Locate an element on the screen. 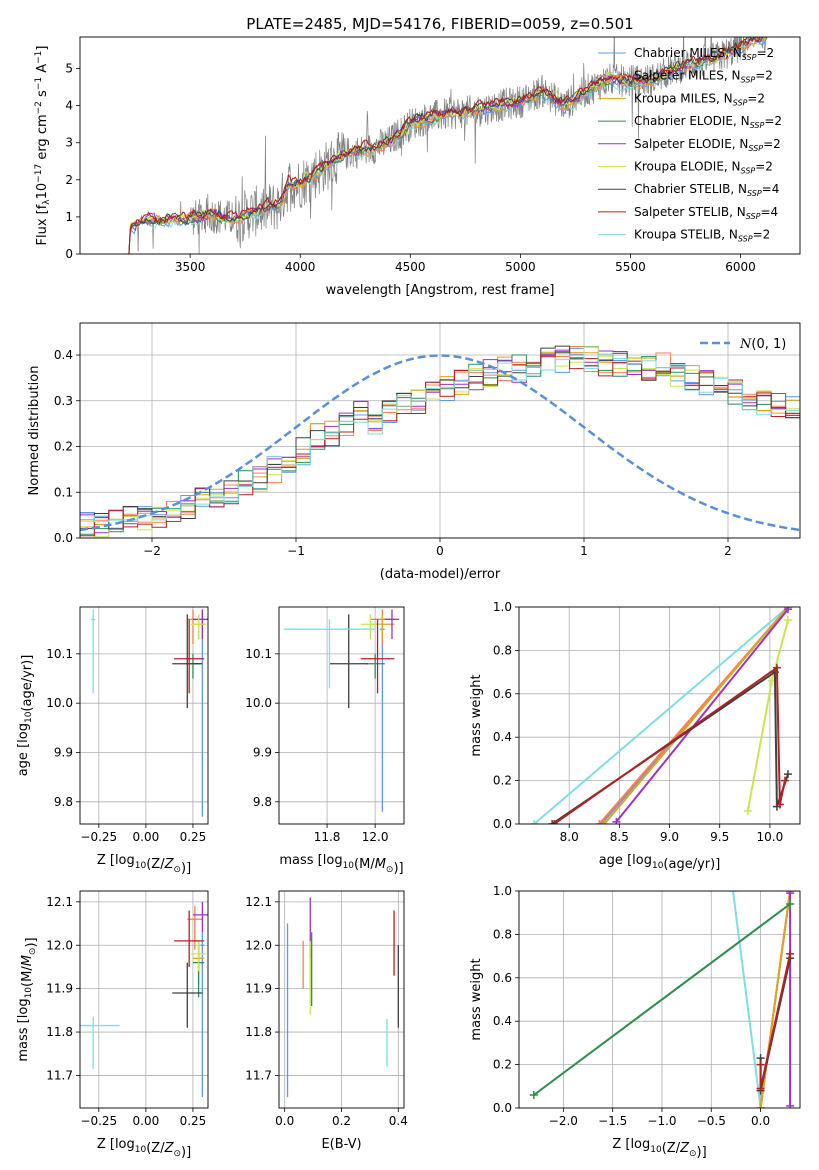 Image resolution: width=819 pixels, height=1170 pixels. x-tick-label: −1.5 is located at coordinates (612, 1121).